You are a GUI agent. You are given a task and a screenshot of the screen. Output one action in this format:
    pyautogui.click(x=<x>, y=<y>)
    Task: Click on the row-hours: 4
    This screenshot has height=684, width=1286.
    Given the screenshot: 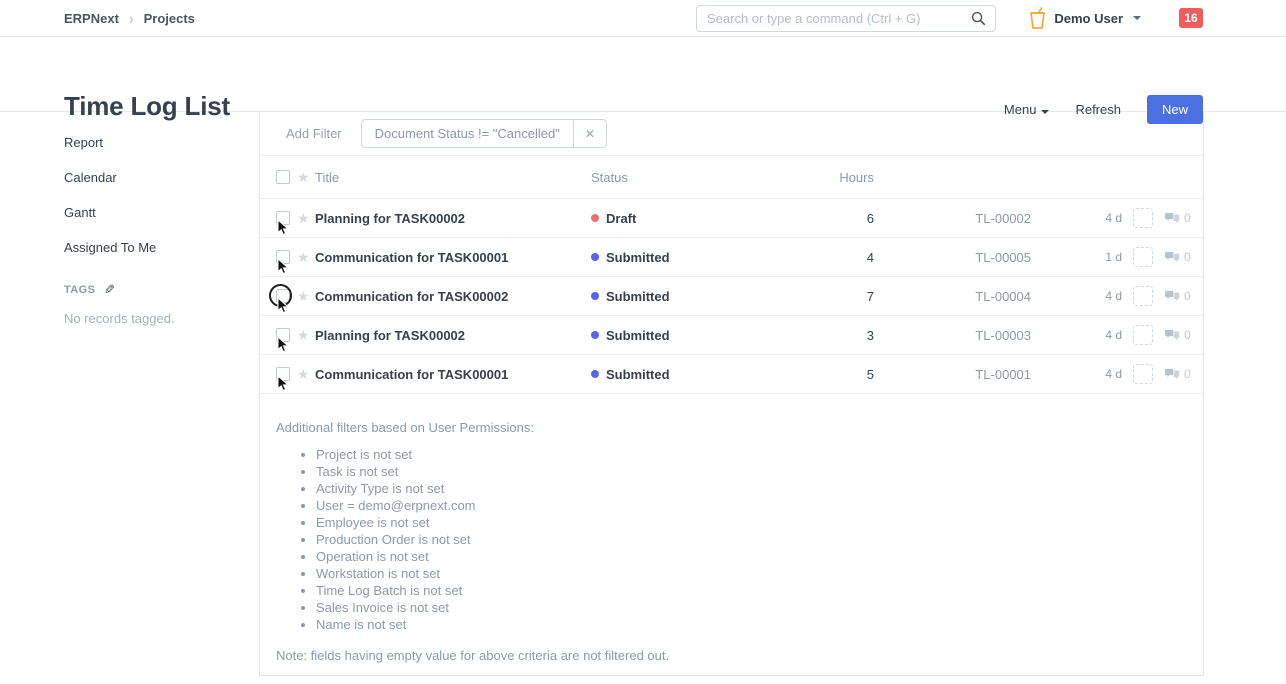 What is the action you would take?
    pyautogui.click(x=870, y=257)
    